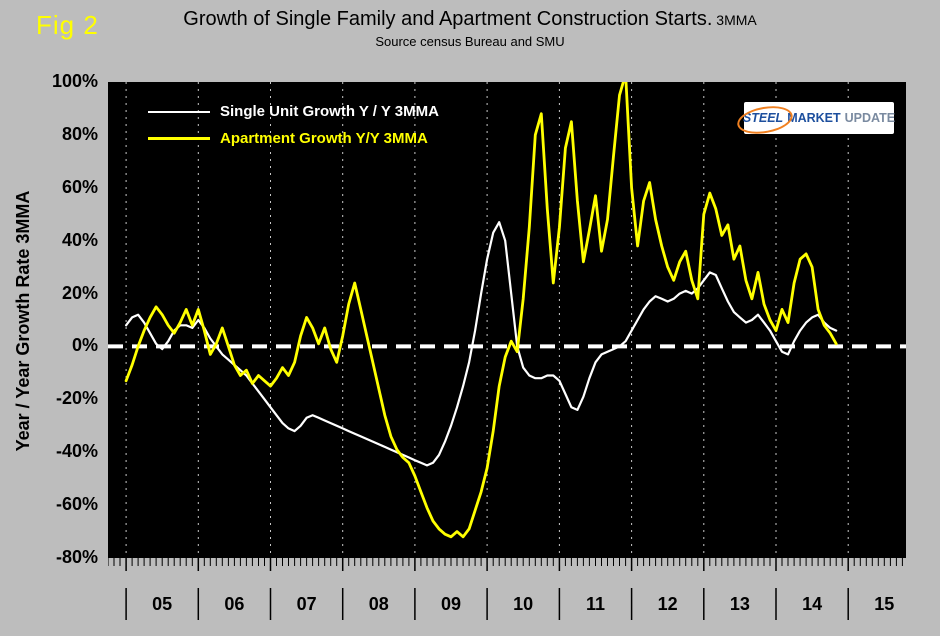 The height and width of the screenshot is (636, 940). I want to click on y-tick-label: 60%, so click(79, 186).